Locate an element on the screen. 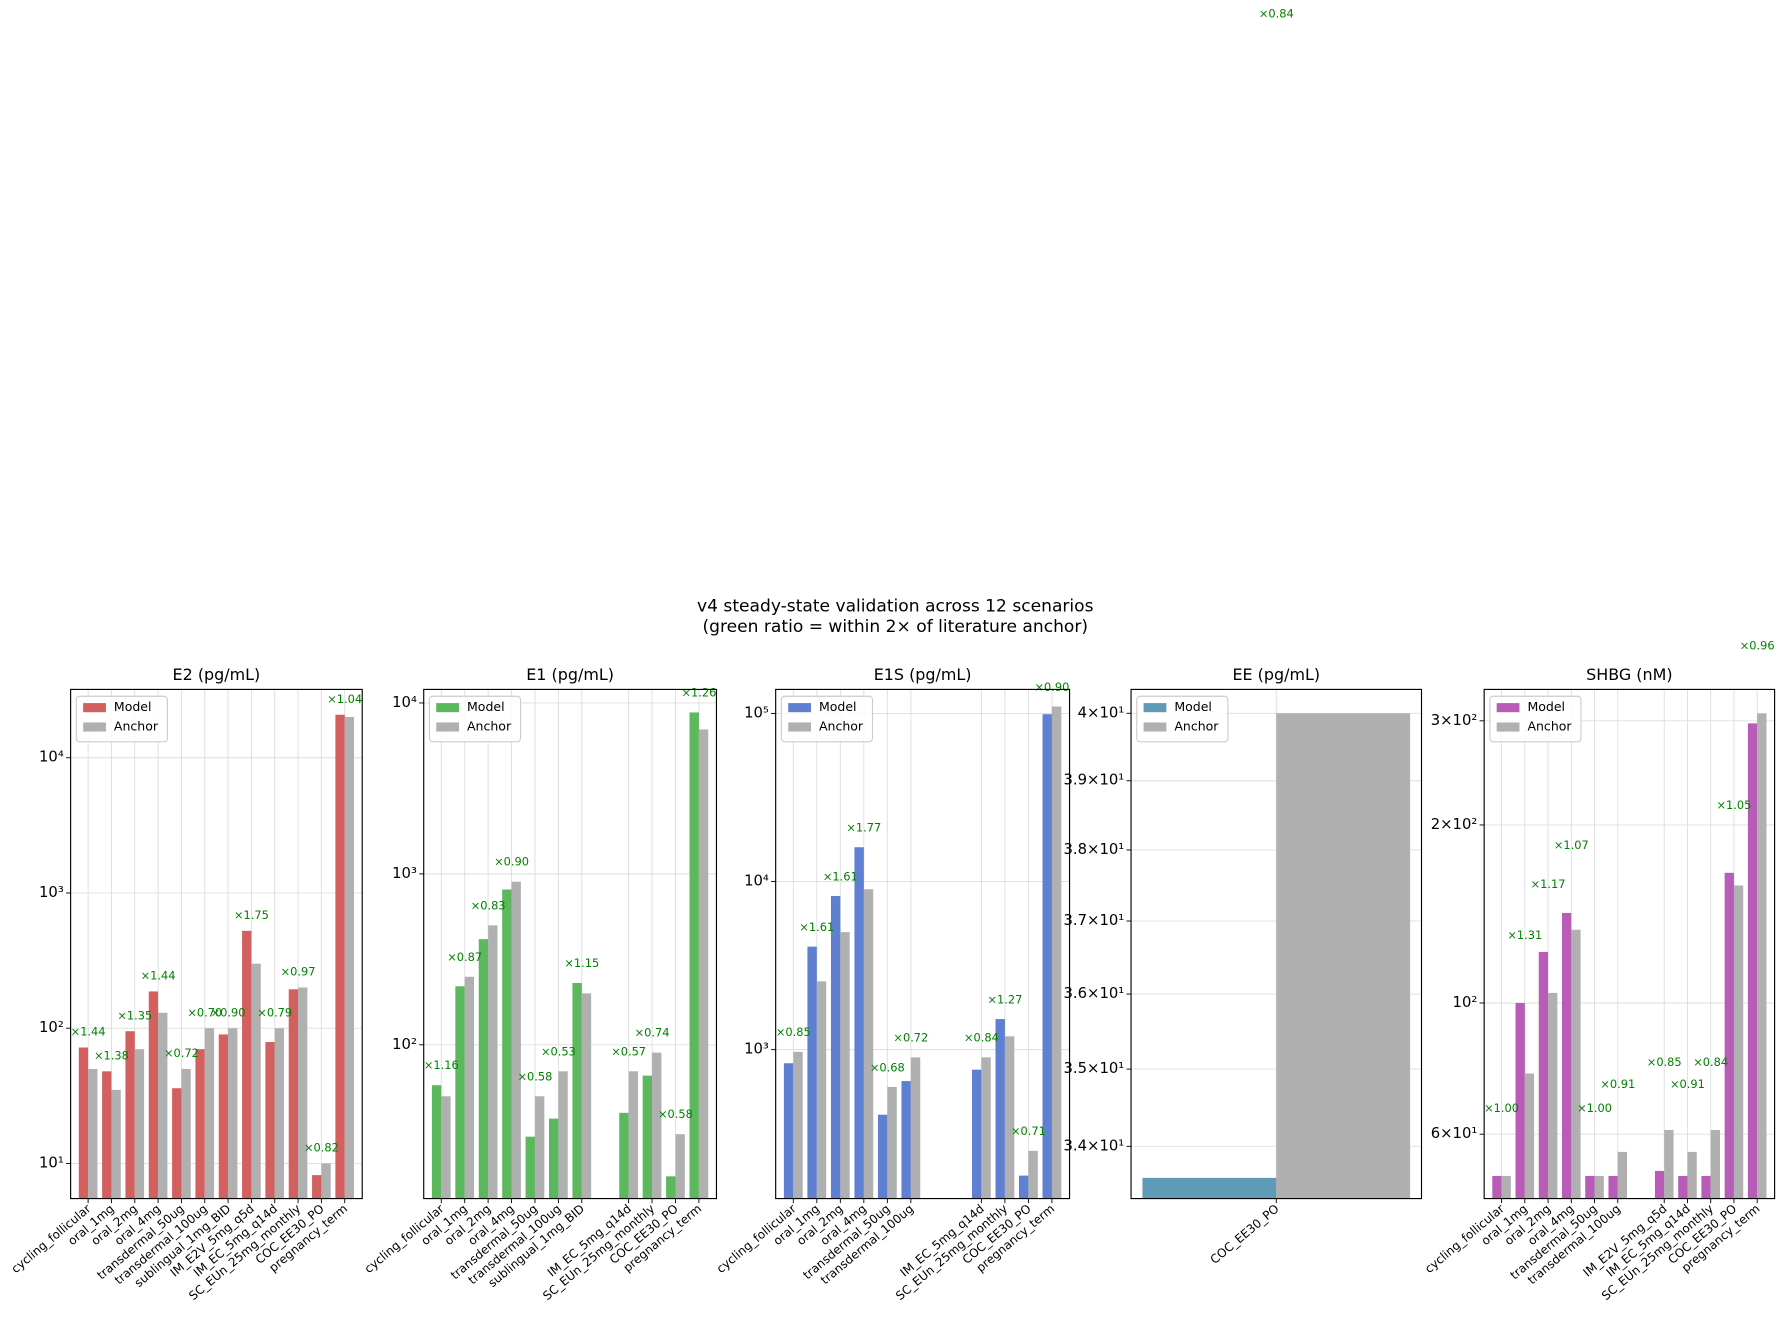 This screenshot has width=1786, height=1331. ratio-annotation: ×1.44 is located at coordinates (158, 976).